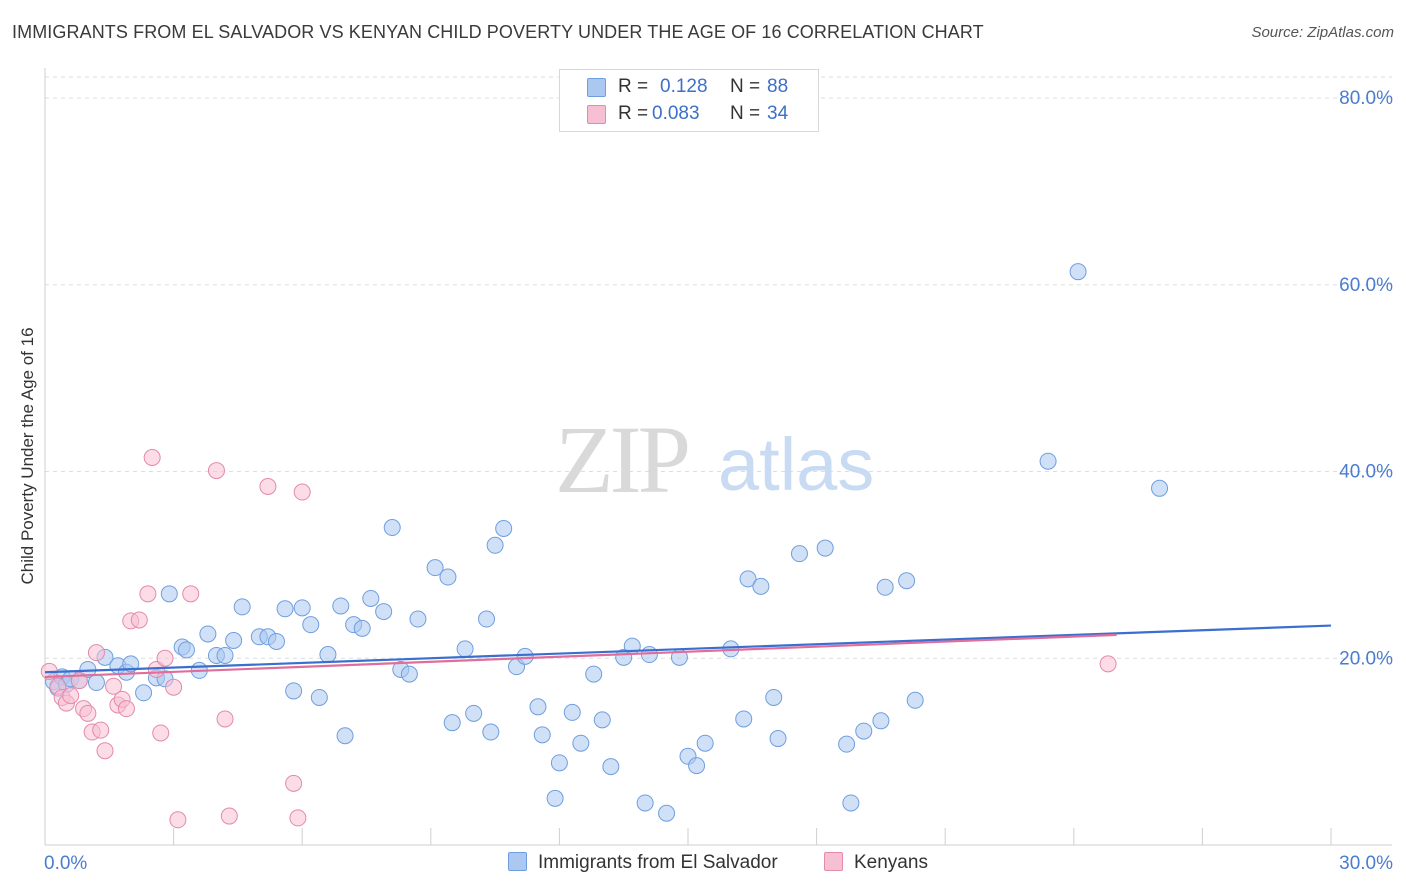  What do you see at coordinates (596, 87) in the screenshot?
I see `legend-swatch-el-salvador` at bounding box center [596, 87].